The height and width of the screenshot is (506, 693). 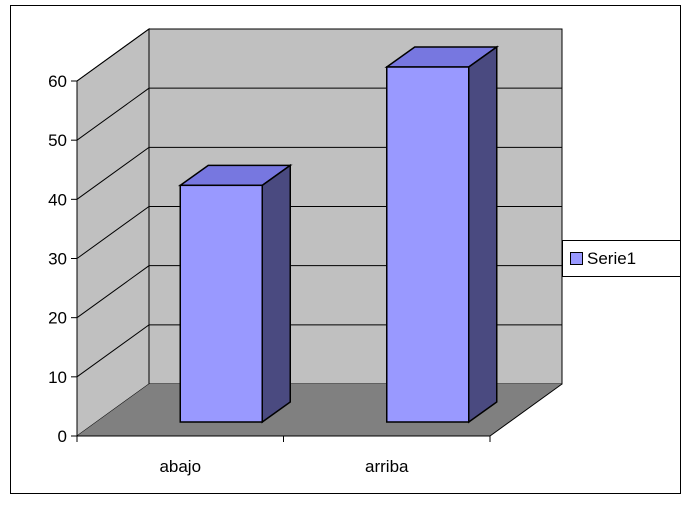 I want to click on y-tick-label: 20, so click(x=57, y=318).